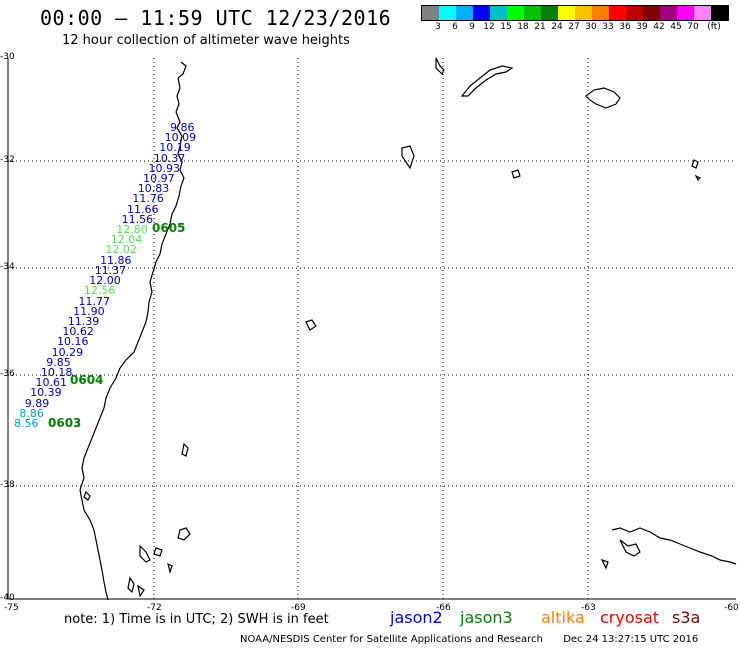 This screenshot has width=740, height=650. What do you see at coordinates (455, 27) in the screenshot?
I see `colorbar-tick-label: 6` at bounding box center [455, 27].